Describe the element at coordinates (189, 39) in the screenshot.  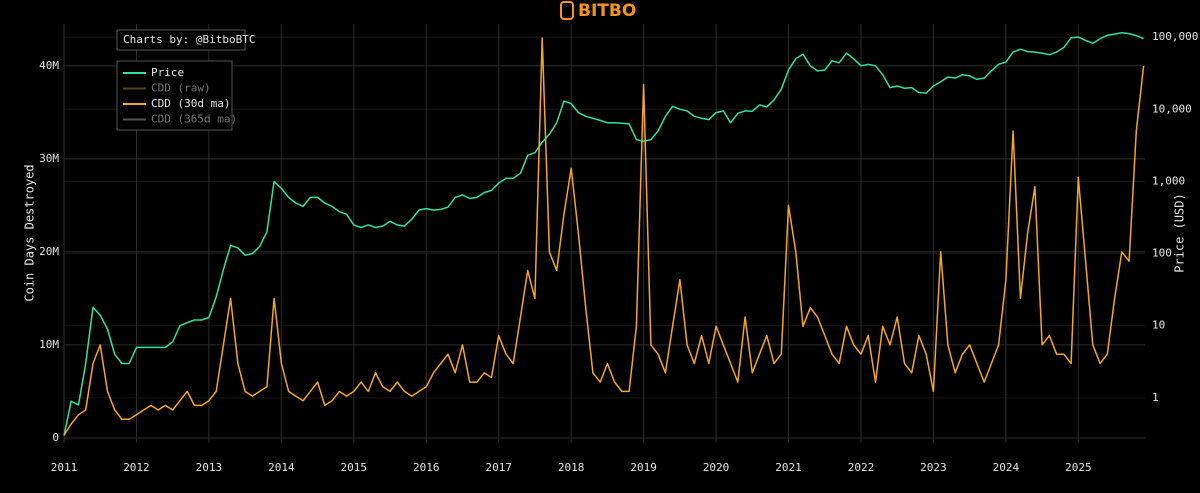
I see `annotation: Charts by: @BitboBTC` at that location.